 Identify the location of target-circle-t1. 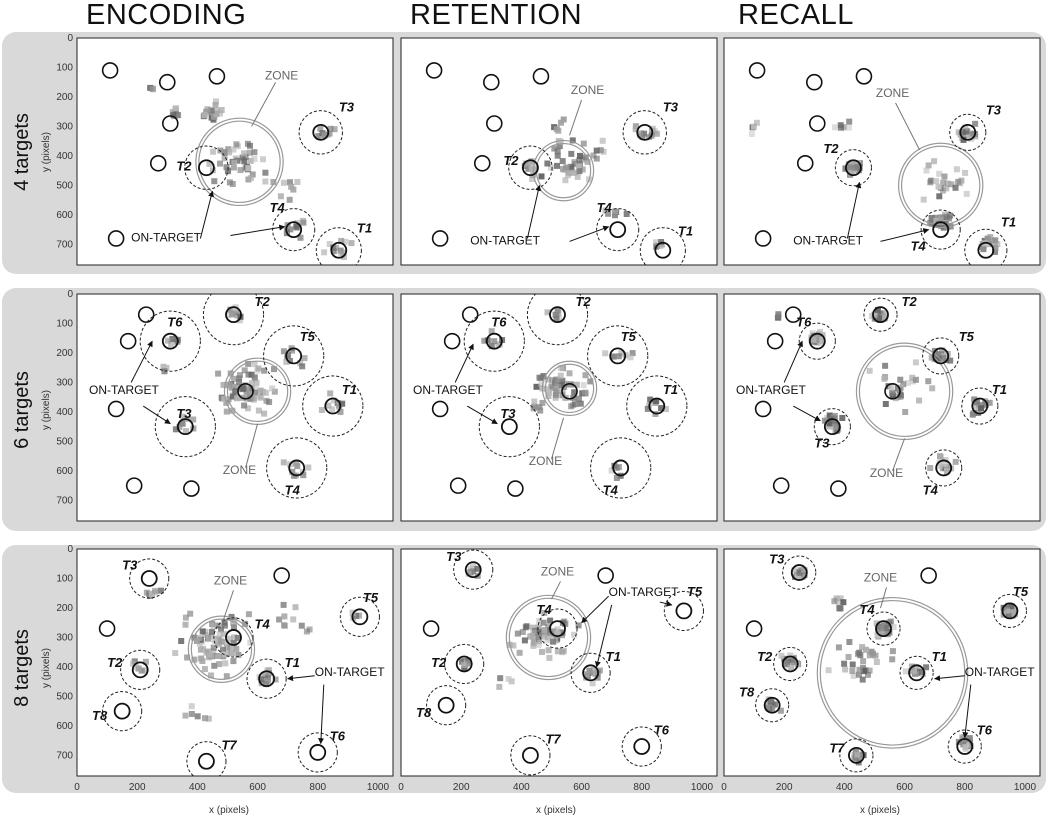
(339, 250).